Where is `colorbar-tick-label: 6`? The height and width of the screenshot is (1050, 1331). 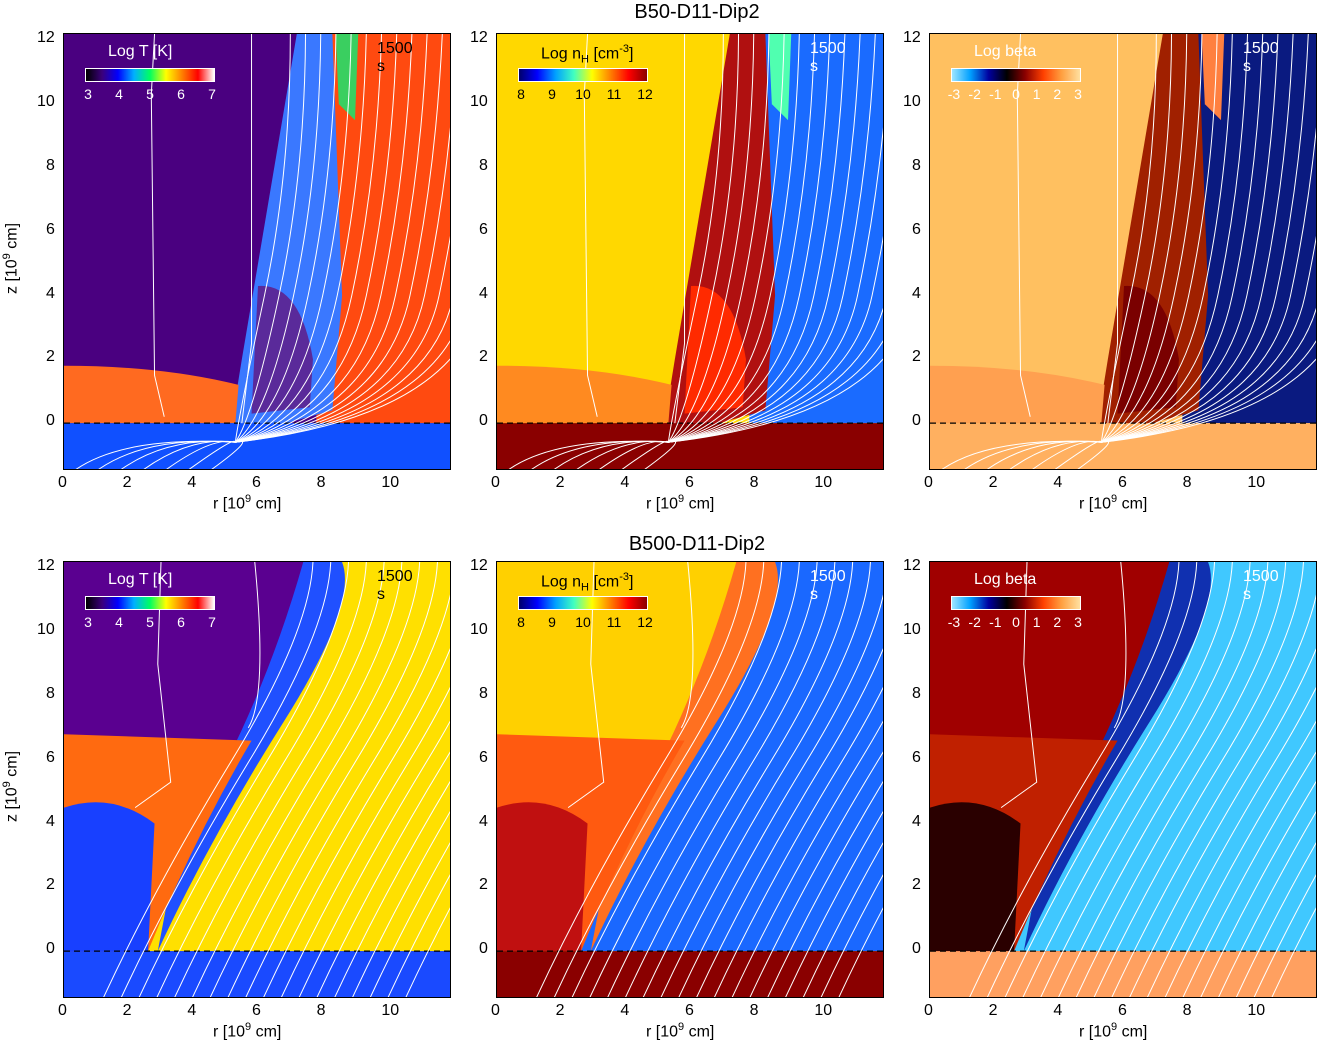
colorbar-tick-label: 6 is located at coordinates (181, 622).